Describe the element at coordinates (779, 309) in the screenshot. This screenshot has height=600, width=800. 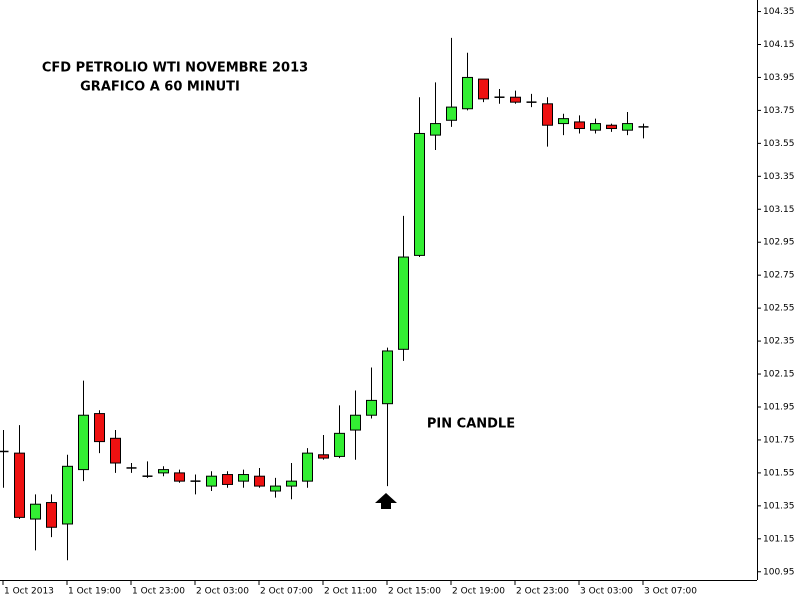
I see `y-tick-label: 102.55` at that location.